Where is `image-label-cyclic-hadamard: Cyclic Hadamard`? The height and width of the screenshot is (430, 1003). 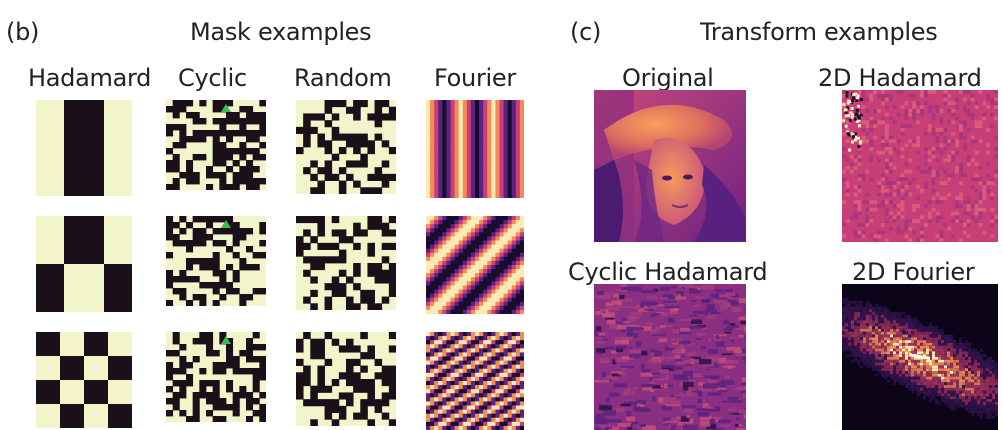 image-label-cyclic-hadamard: Cyclic Hadamard is located at coordinates (668, 272).